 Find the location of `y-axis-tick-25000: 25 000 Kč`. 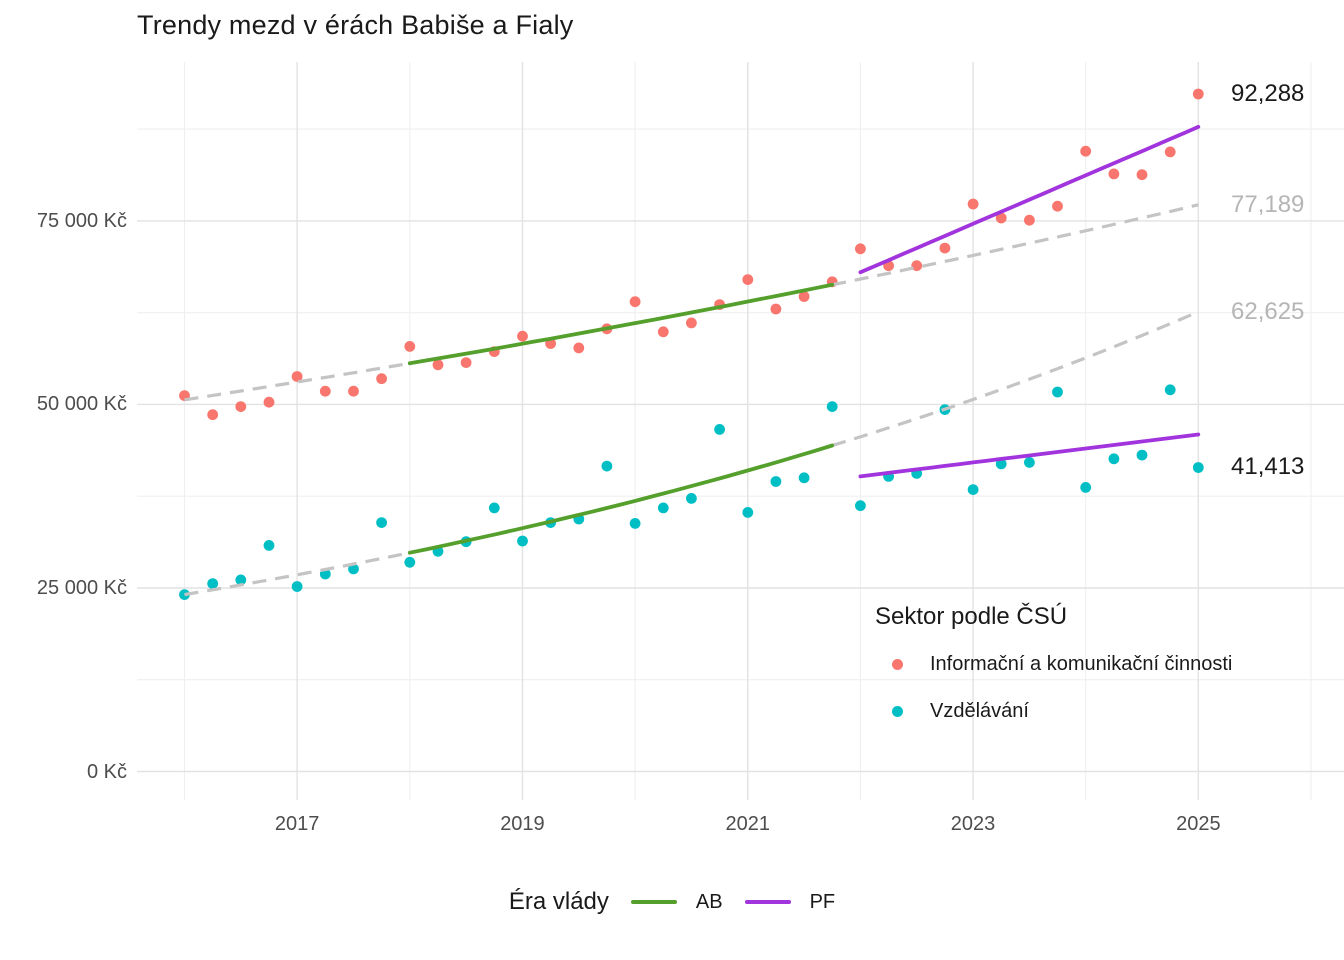

y-axis-tick-25000: 25 000 Kč is located at coordinates (81, 587).